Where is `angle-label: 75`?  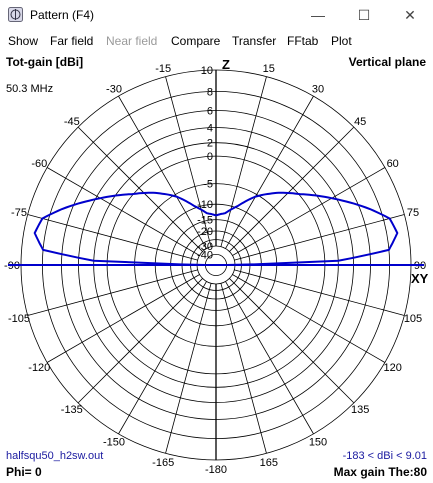 angle-label: 75 is located at coordinates (413, 213).